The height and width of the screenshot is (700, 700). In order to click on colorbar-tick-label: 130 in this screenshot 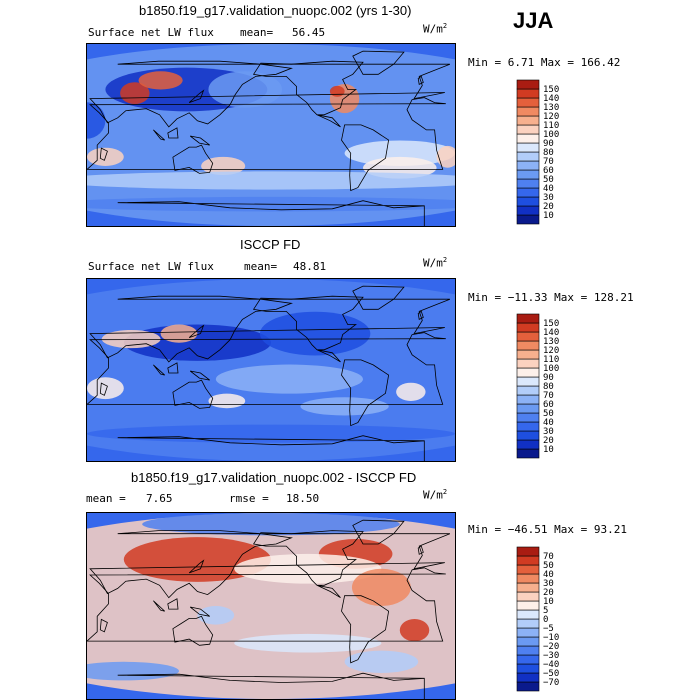, I will do `click(551, 108)`.